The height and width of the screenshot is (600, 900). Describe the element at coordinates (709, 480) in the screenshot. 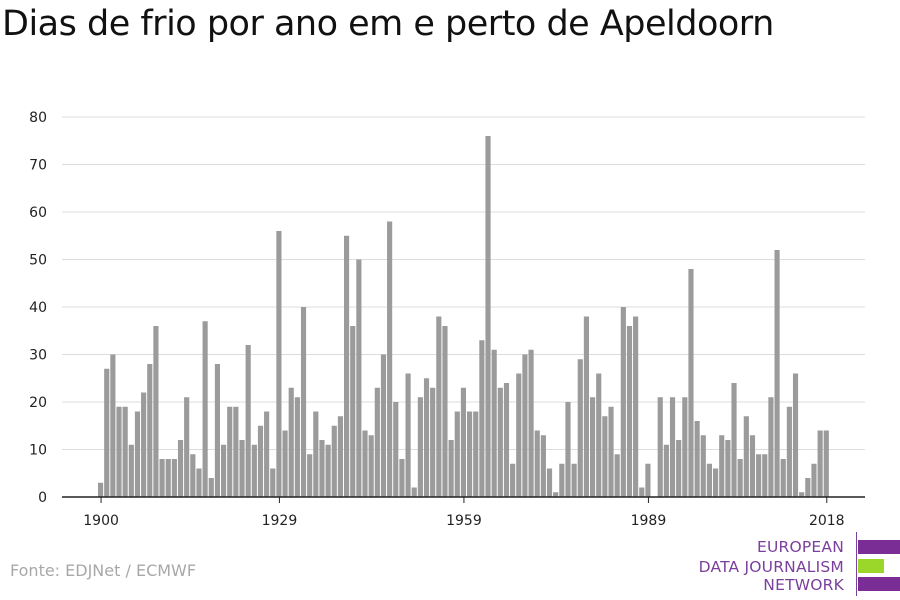

I see `bar-1999` at that location.